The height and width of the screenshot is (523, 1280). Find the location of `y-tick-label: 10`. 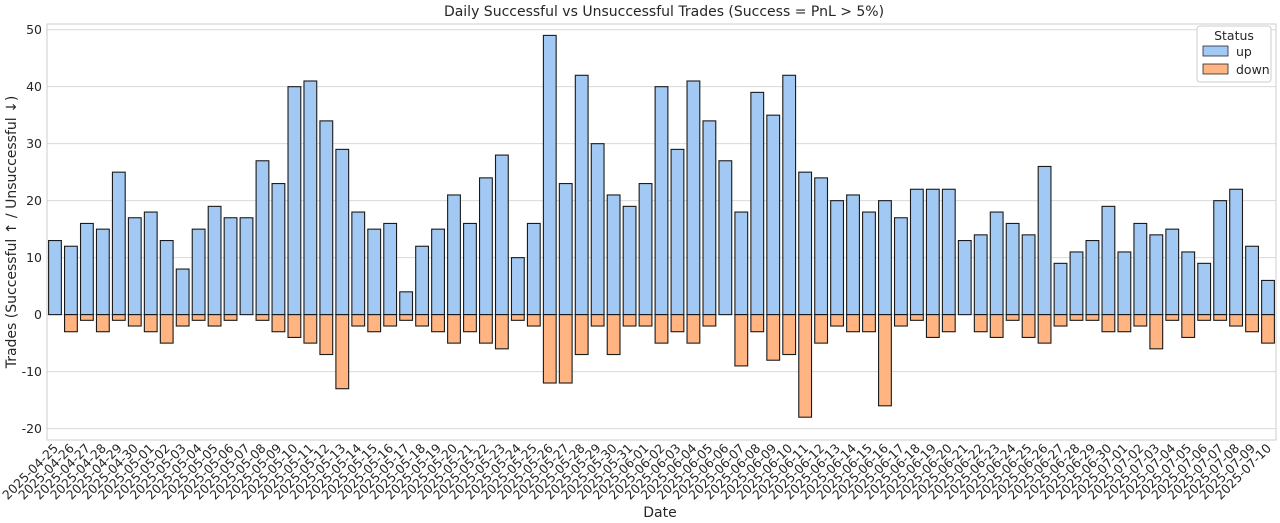

y-tick-label: 10 is located at coordinates (34, 257).